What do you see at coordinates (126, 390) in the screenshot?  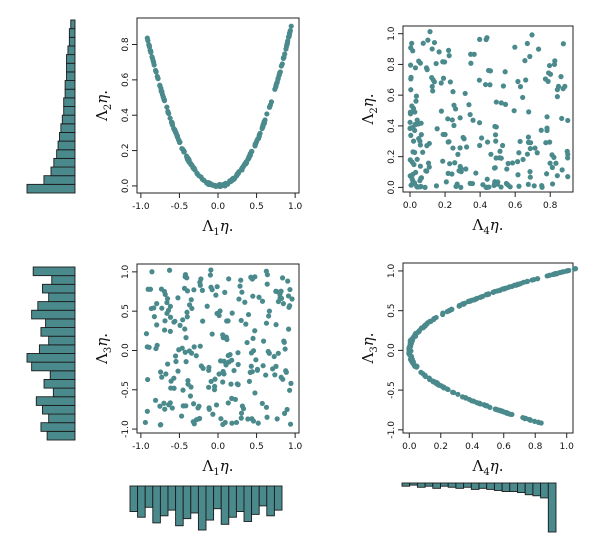 I see `y-tick-label: -0.5` at bounding box center [126, 390].